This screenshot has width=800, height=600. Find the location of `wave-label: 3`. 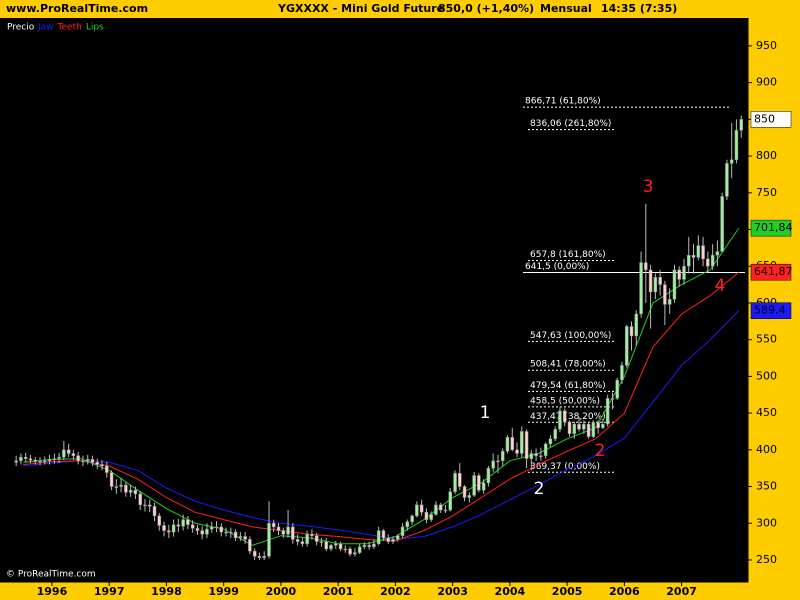

wave-label: 3 is located at coordinates (648, 187).